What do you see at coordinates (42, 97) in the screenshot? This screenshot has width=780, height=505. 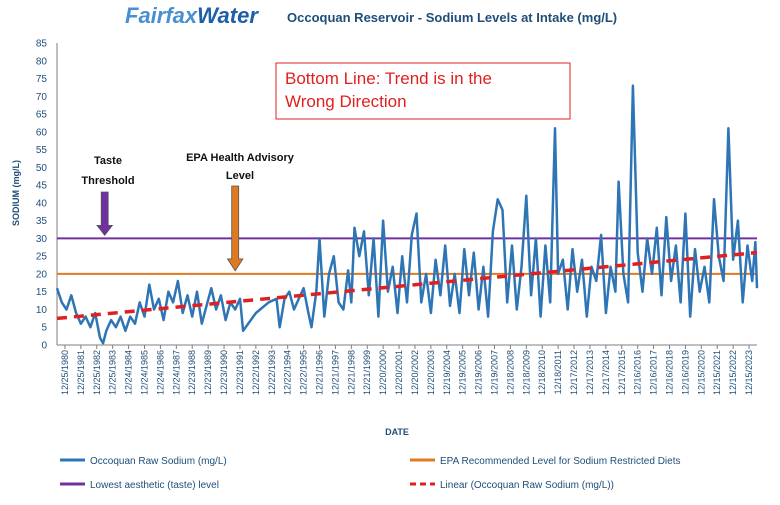 I see `y-tick-label: 70` at bounding box center [42, 97].